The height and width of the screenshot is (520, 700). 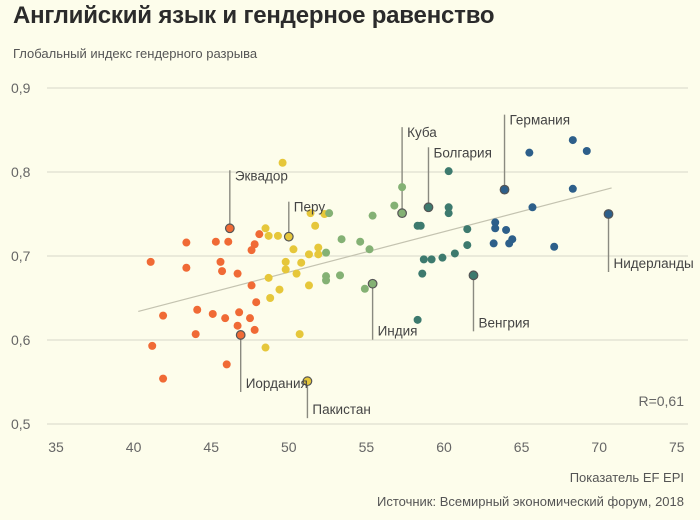 What do you see at coordinates (599, 447) in the screenshot?
I see `x-tick-label: 70` at bounding box center [599, 447].